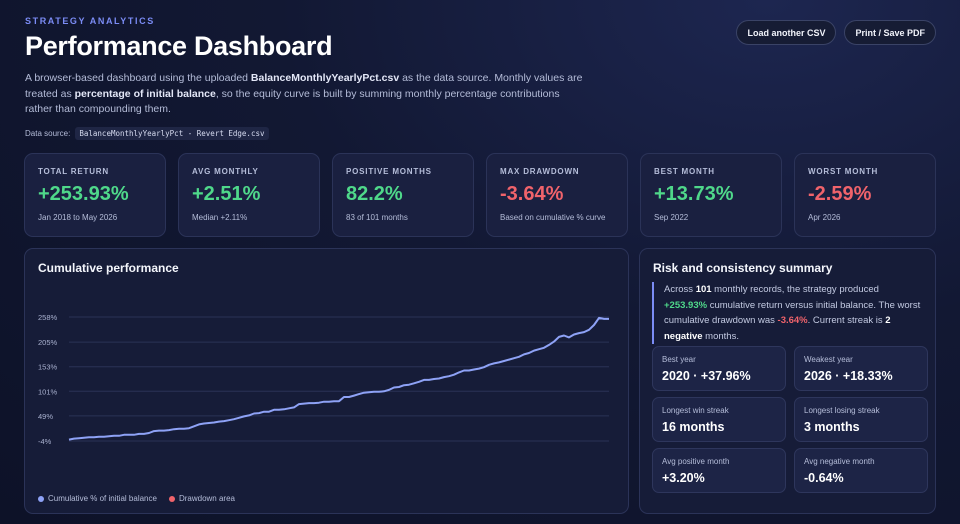 The width and height of the screenshot is (960, 524). I want to click on kpi-label: MAX DRAWDOWN, so click(540, 171).